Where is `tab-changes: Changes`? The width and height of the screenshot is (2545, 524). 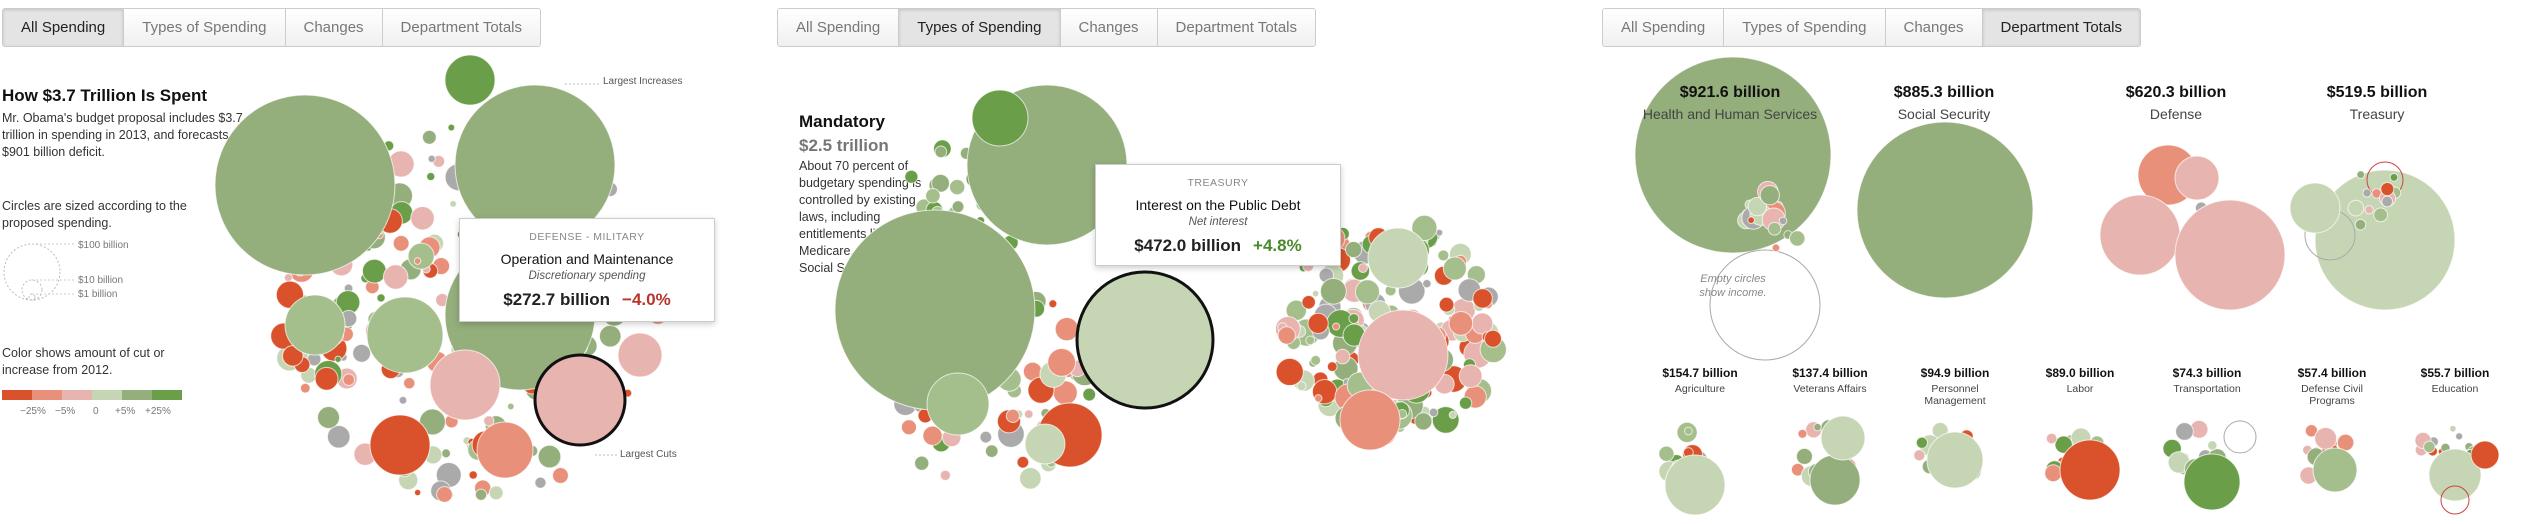 tab-changes: Changes is located at coordinates (1109, 27).